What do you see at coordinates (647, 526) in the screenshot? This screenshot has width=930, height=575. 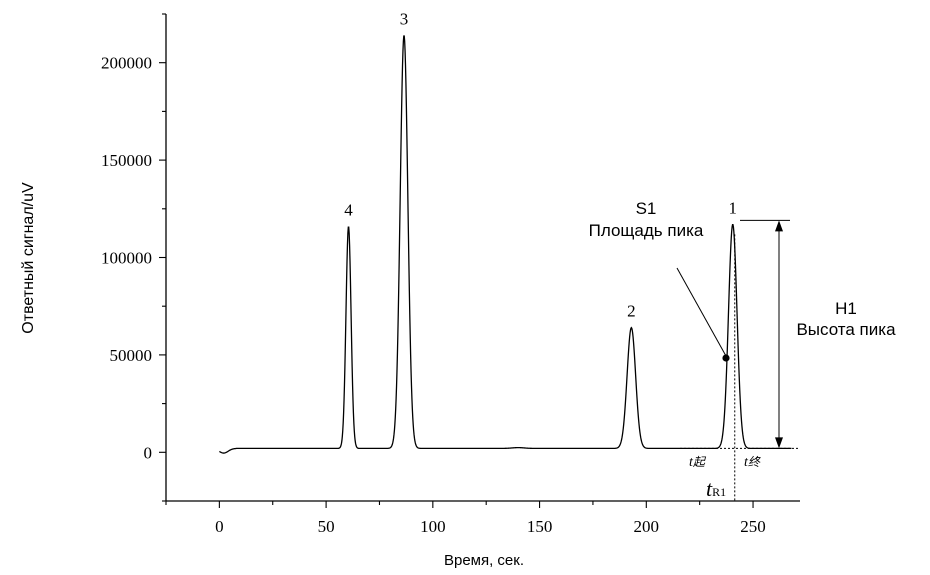 I see `x-tick-label: 200` at bounding box center [647, 526].